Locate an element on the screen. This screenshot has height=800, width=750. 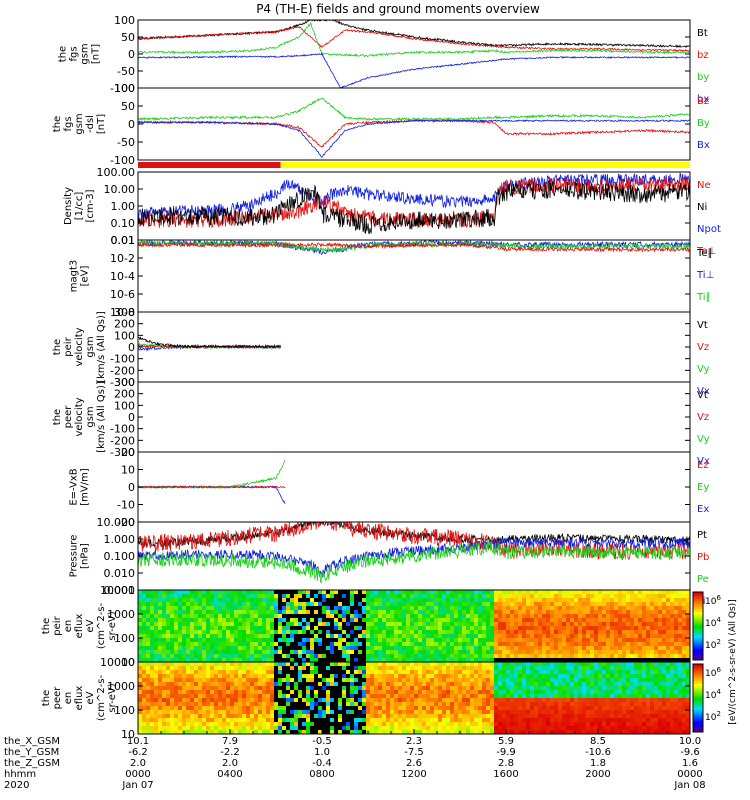
ytick-label: 10 is located at coordinates (128, 734).